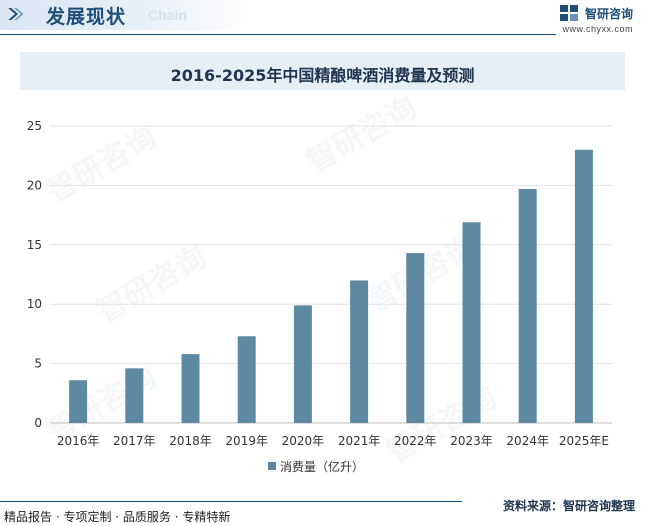 Image resolution: width=647 pixels, height=526 pixels. Describe the element at coordinates (34, 126) in the screenshot. I see `y-tick-label: 25` at that location.